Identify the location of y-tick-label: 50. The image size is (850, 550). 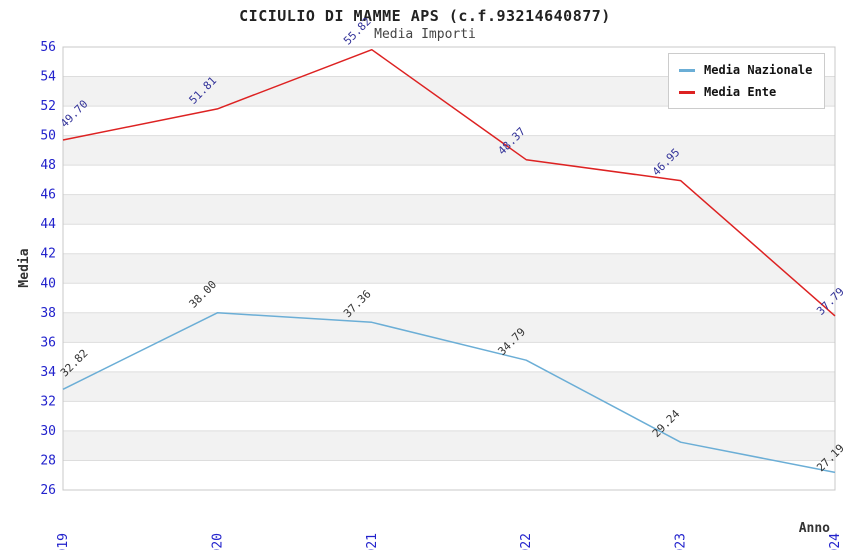
(48, 136).